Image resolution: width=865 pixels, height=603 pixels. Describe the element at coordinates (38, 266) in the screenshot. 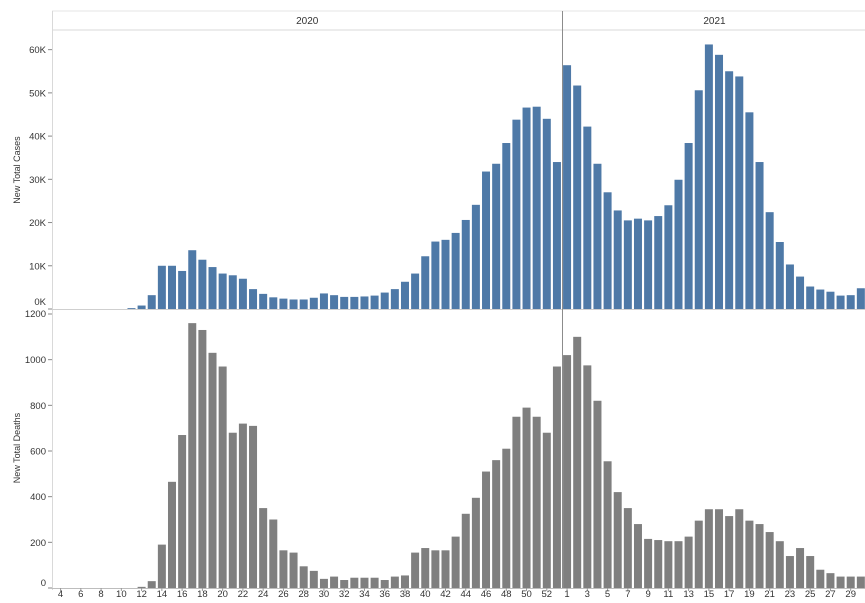

I see `cases-y-tick-label: 10K` at that location.